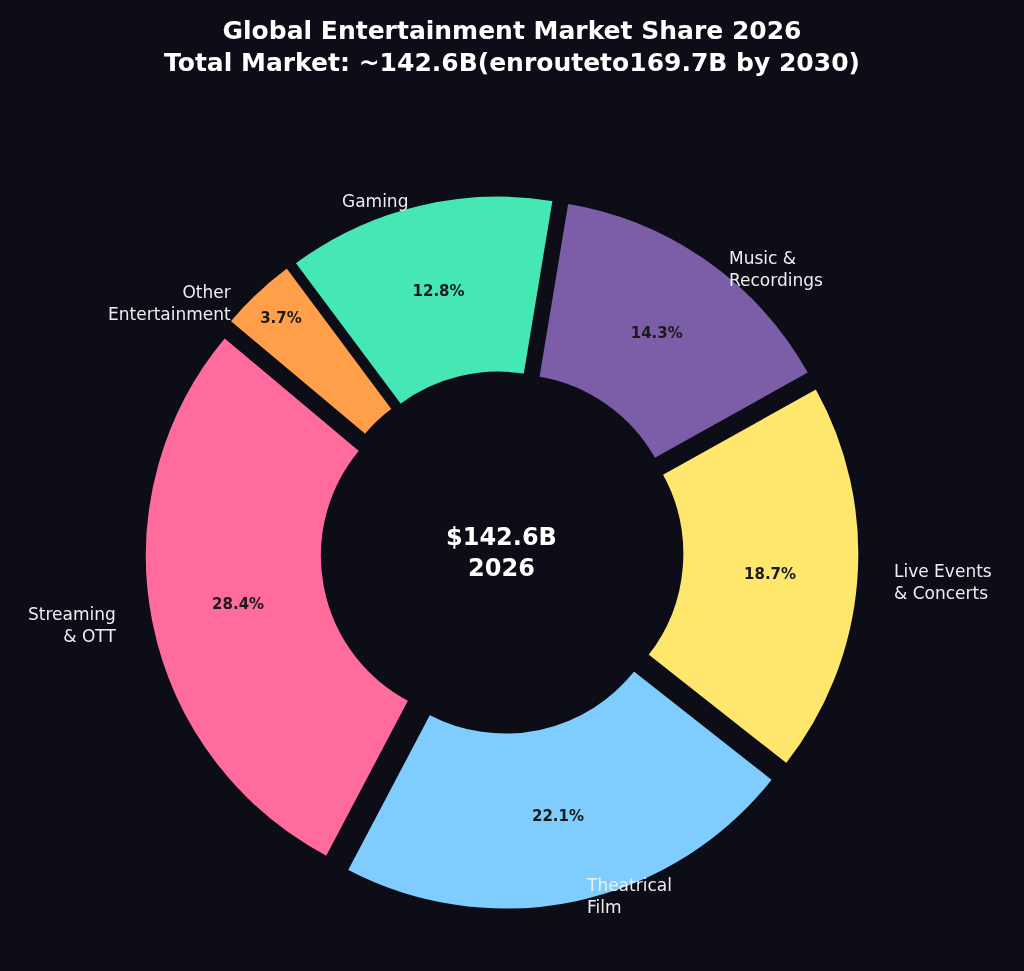 The height and width of the screenshot is (971, 1024). Describe the element at coordinates (656, 332) in the screenshot. I see `data-label: 14.3%` at that location.